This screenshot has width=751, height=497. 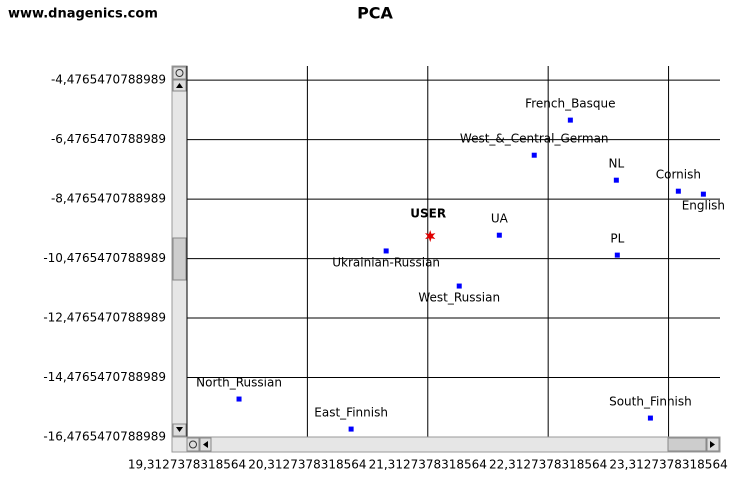 What do you see at coordinates (703, 206) in the screenshot?
I see `point-label: English` at bounding box center [703, 206].